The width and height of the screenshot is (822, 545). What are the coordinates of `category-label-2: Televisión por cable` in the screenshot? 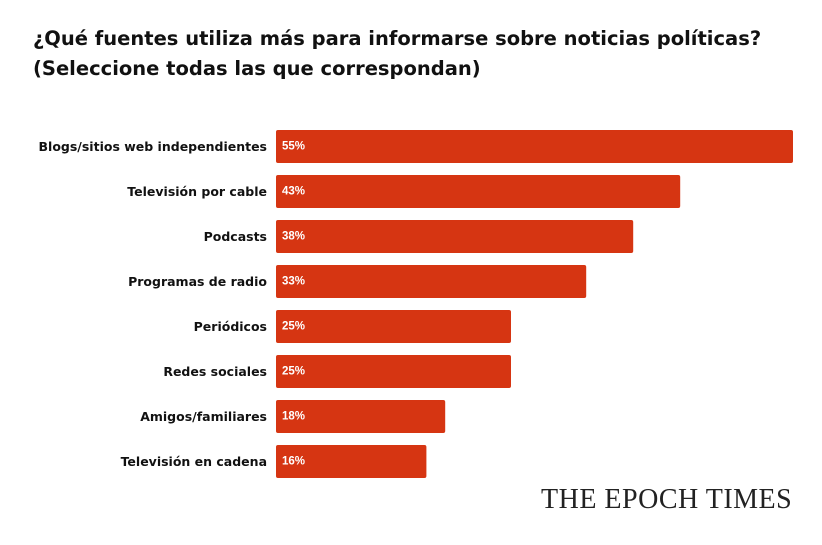 It's located at (197, 191).